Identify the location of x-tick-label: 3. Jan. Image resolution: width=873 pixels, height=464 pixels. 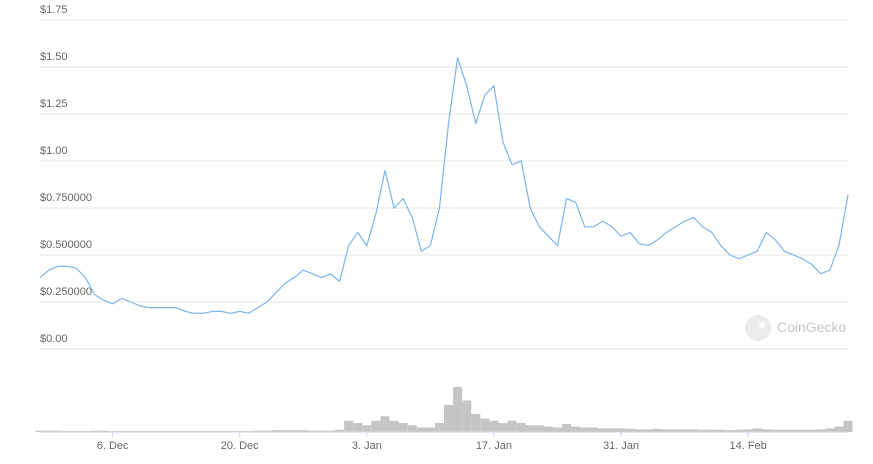
(367, 446).